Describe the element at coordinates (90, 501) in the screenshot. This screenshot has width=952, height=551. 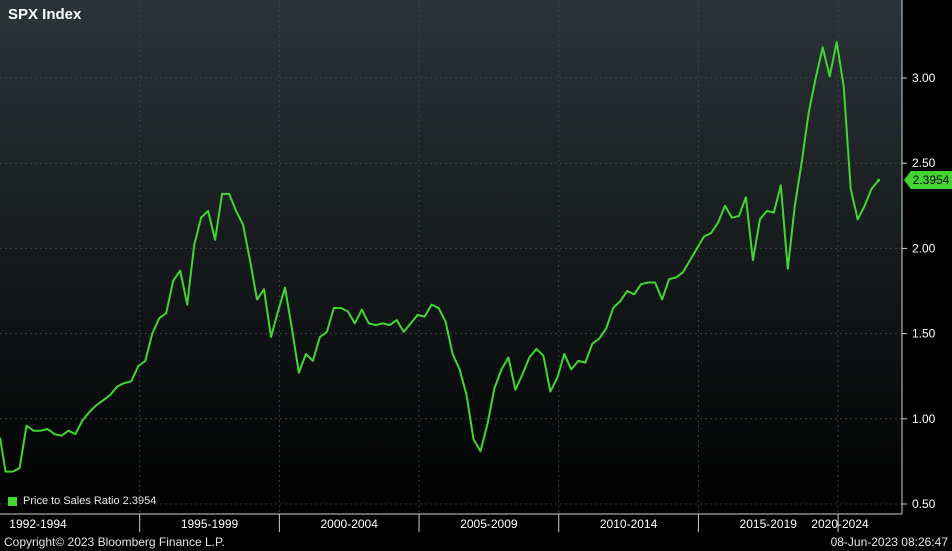
I see `legend-label: Price to Sales Ratio 2.3954` at that location.